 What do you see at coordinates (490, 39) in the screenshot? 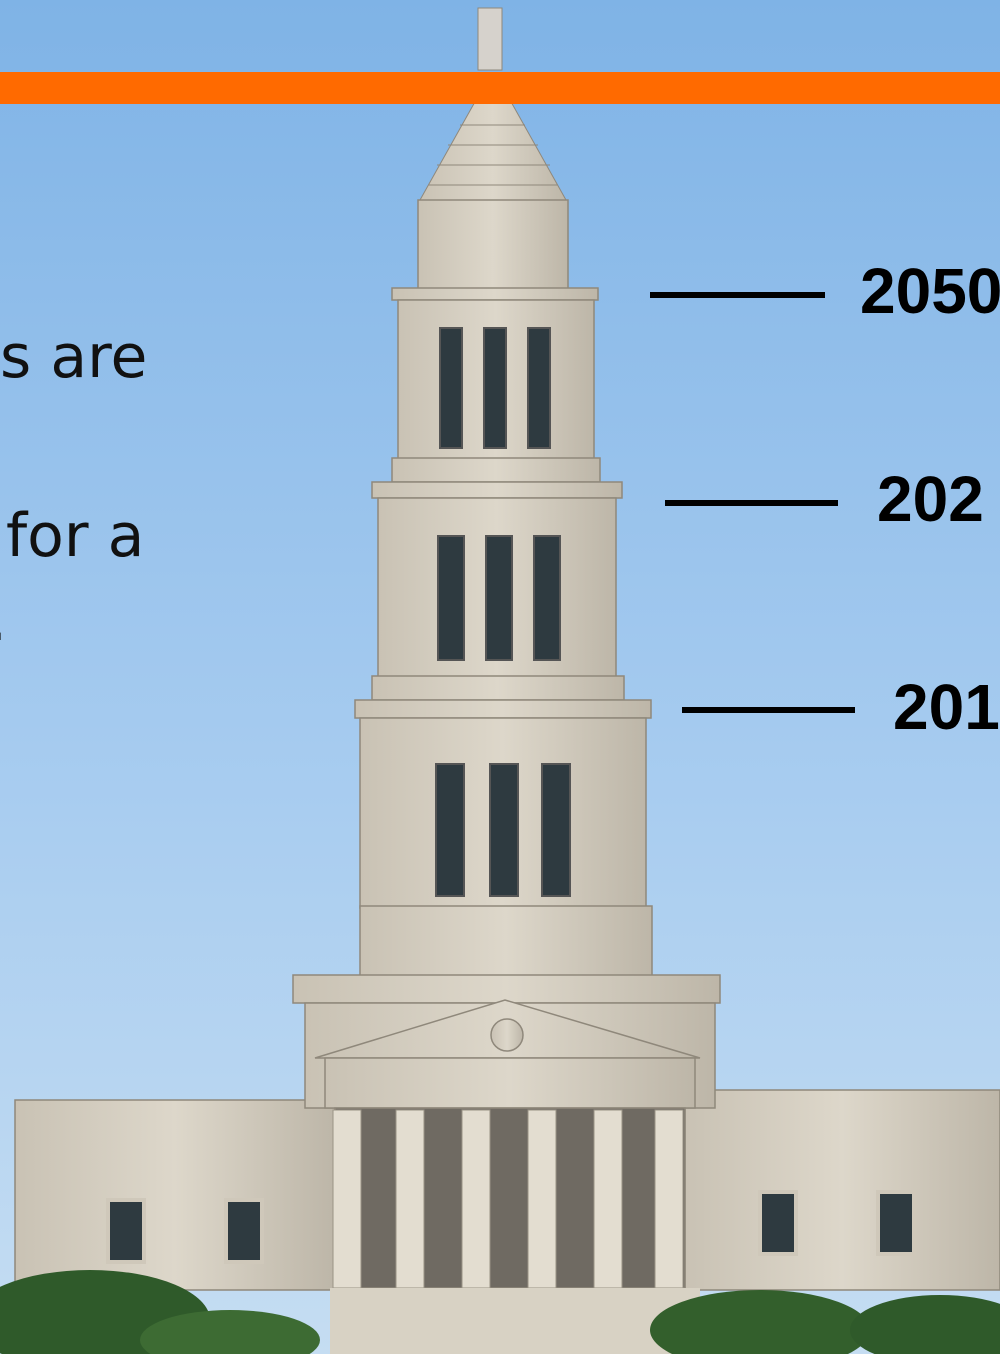
I see `tower-spire-part` at bounding box center [490, 39].